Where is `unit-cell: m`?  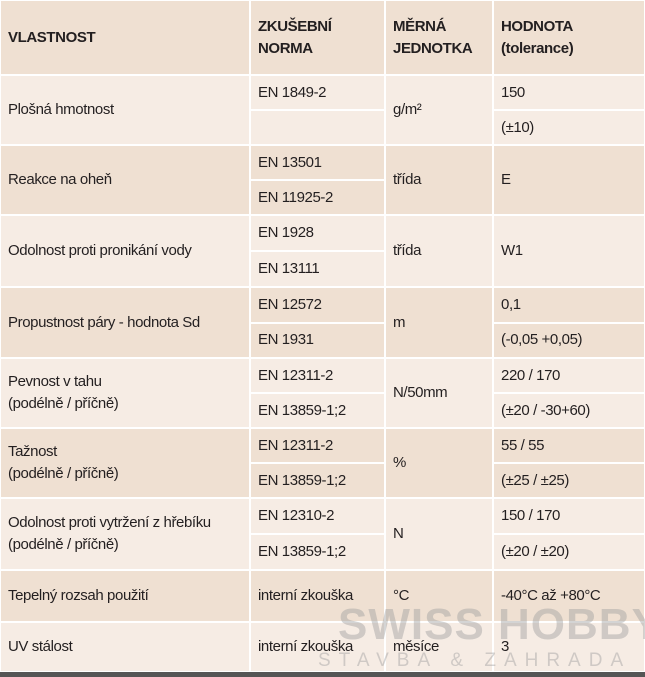
unit-cell: m is located at coordinates (439, 322).